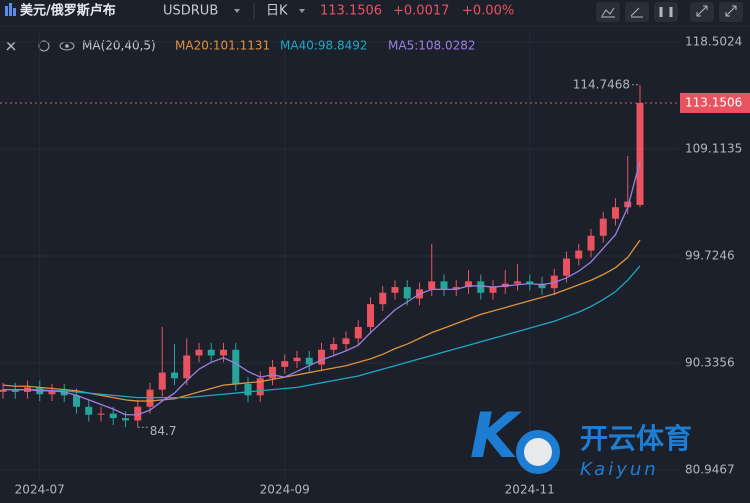 Image resolution: width=750 pixels, height=503 pixels. I want to click on high-annotation: 114.7468, so click(601, 84).